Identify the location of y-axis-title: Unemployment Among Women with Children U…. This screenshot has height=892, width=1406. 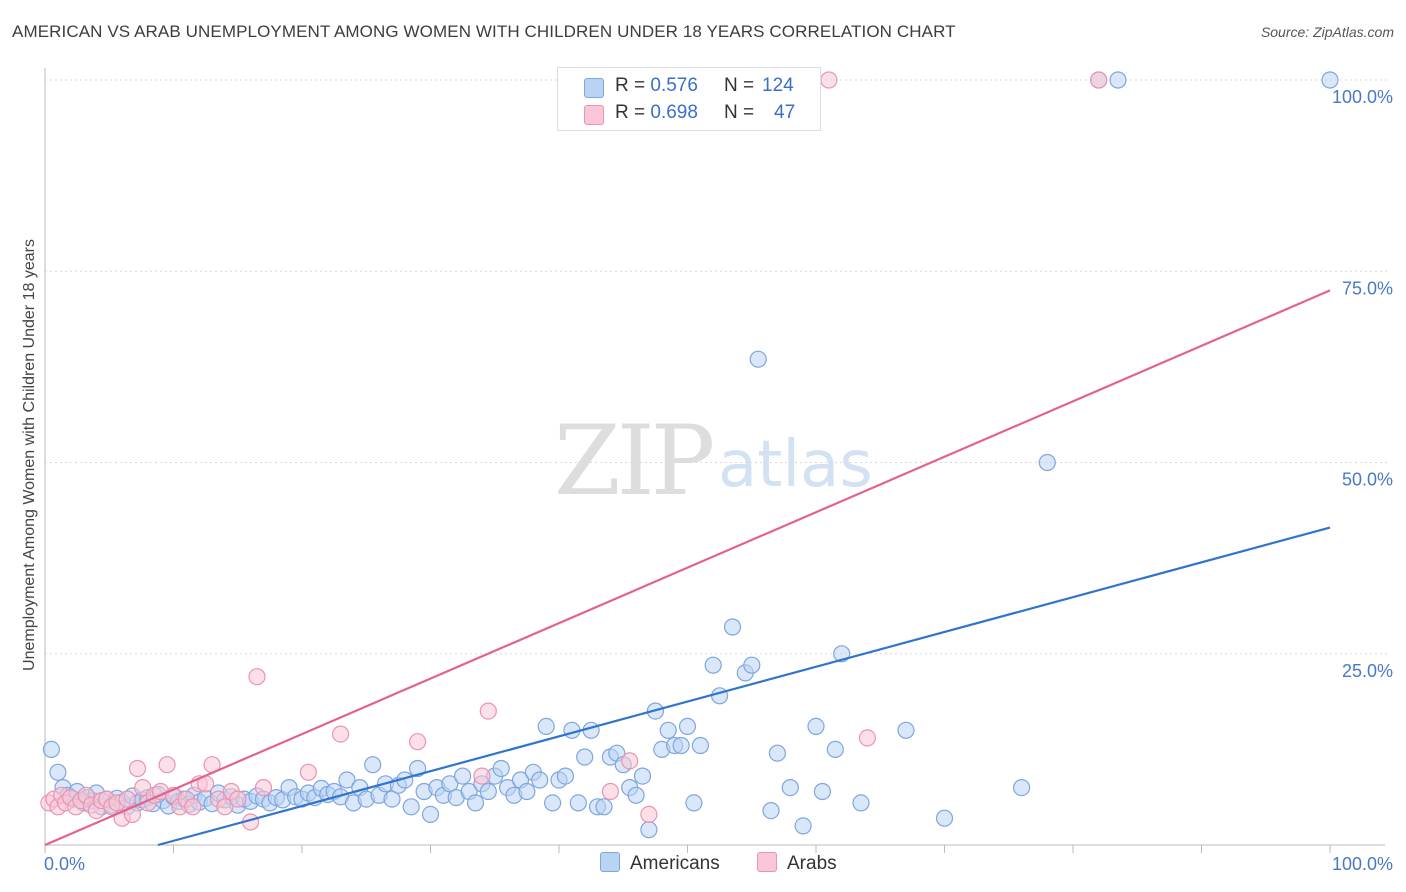
(29, 455).